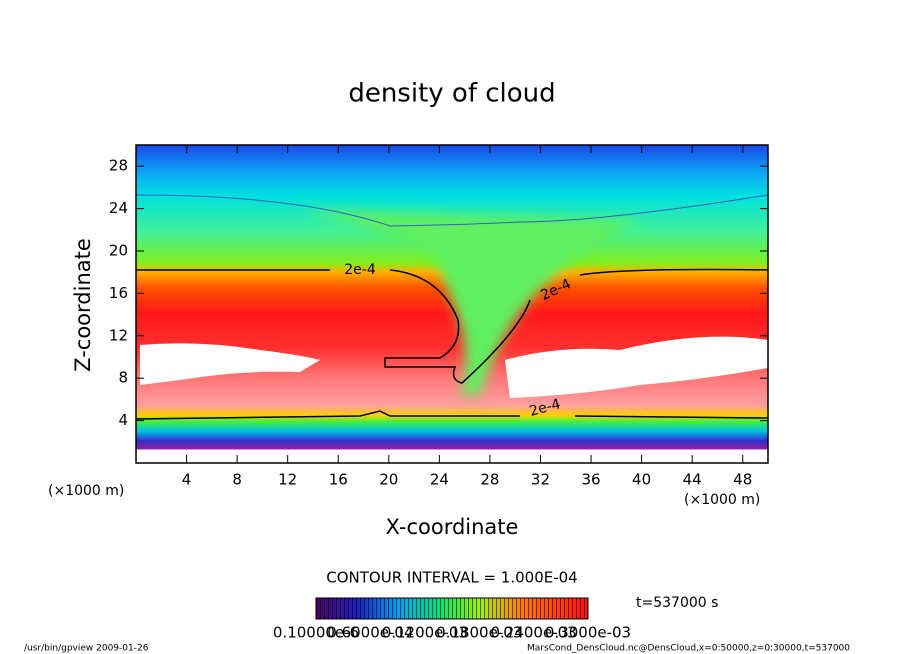 Image resolution: width=904 pixels, height=654 pixels. Describe the element at coordinates (316, 633) in the screenshot. I see `colorbar-label: 0.10000e-6` at that location.